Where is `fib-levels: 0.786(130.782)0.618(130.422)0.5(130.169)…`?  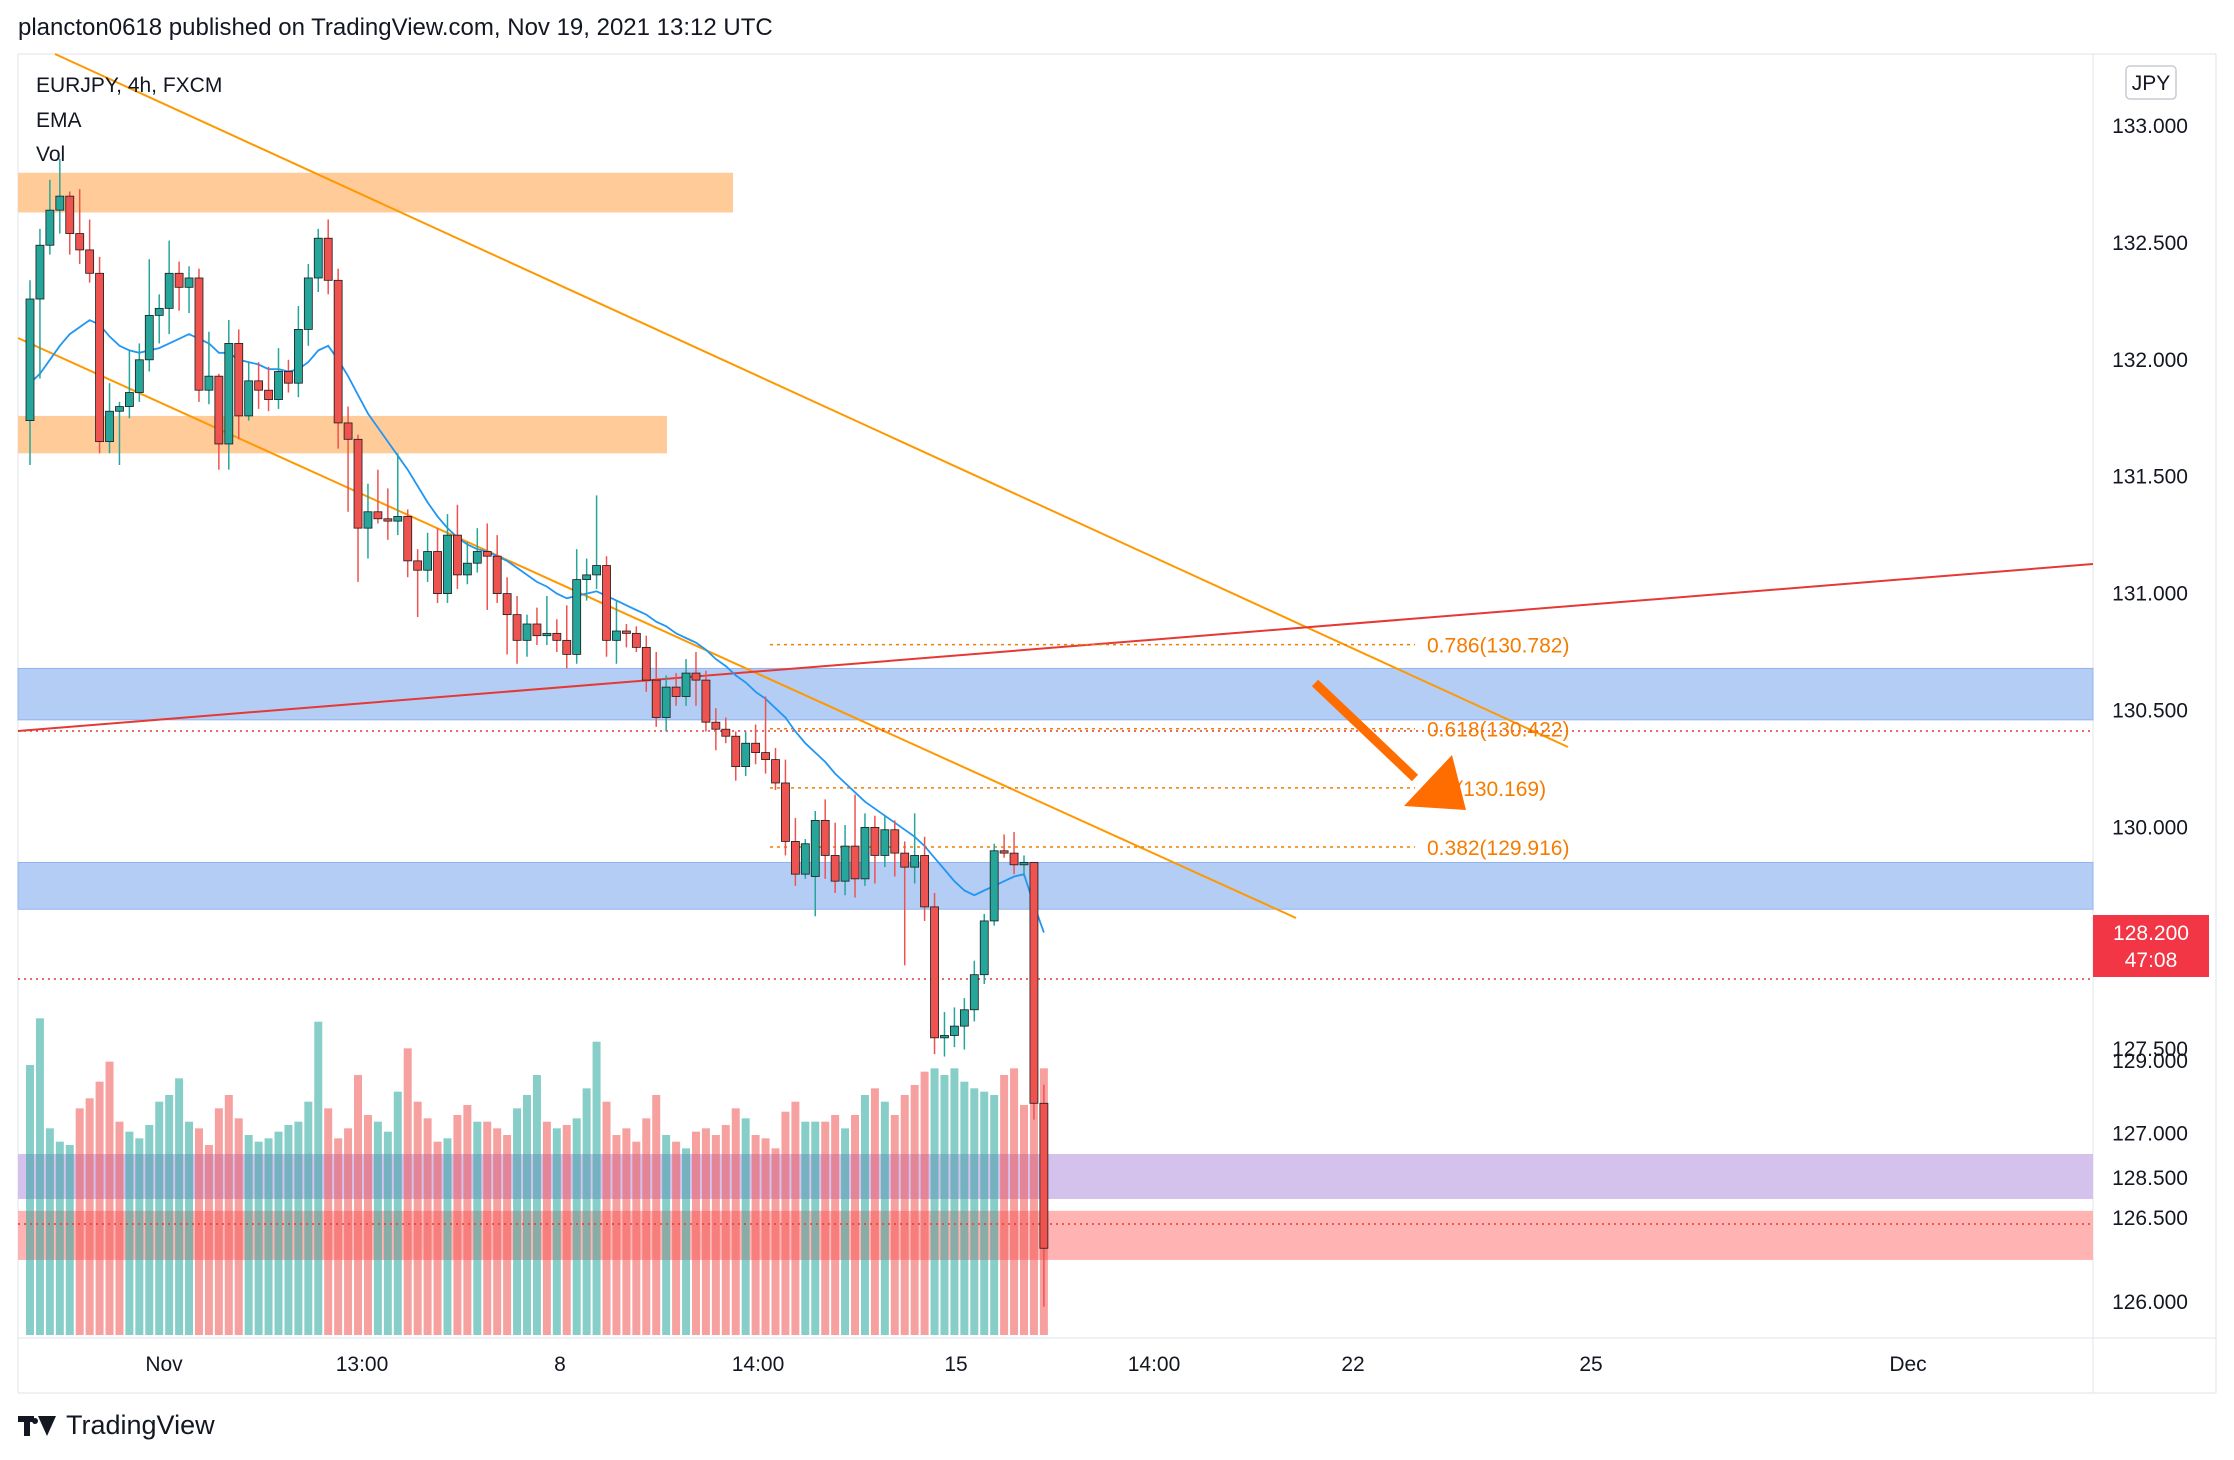
fib-levels: 0.786(130.782)0.618(130.422)0.5(130.169)… is located at coordinates (1169, 747).